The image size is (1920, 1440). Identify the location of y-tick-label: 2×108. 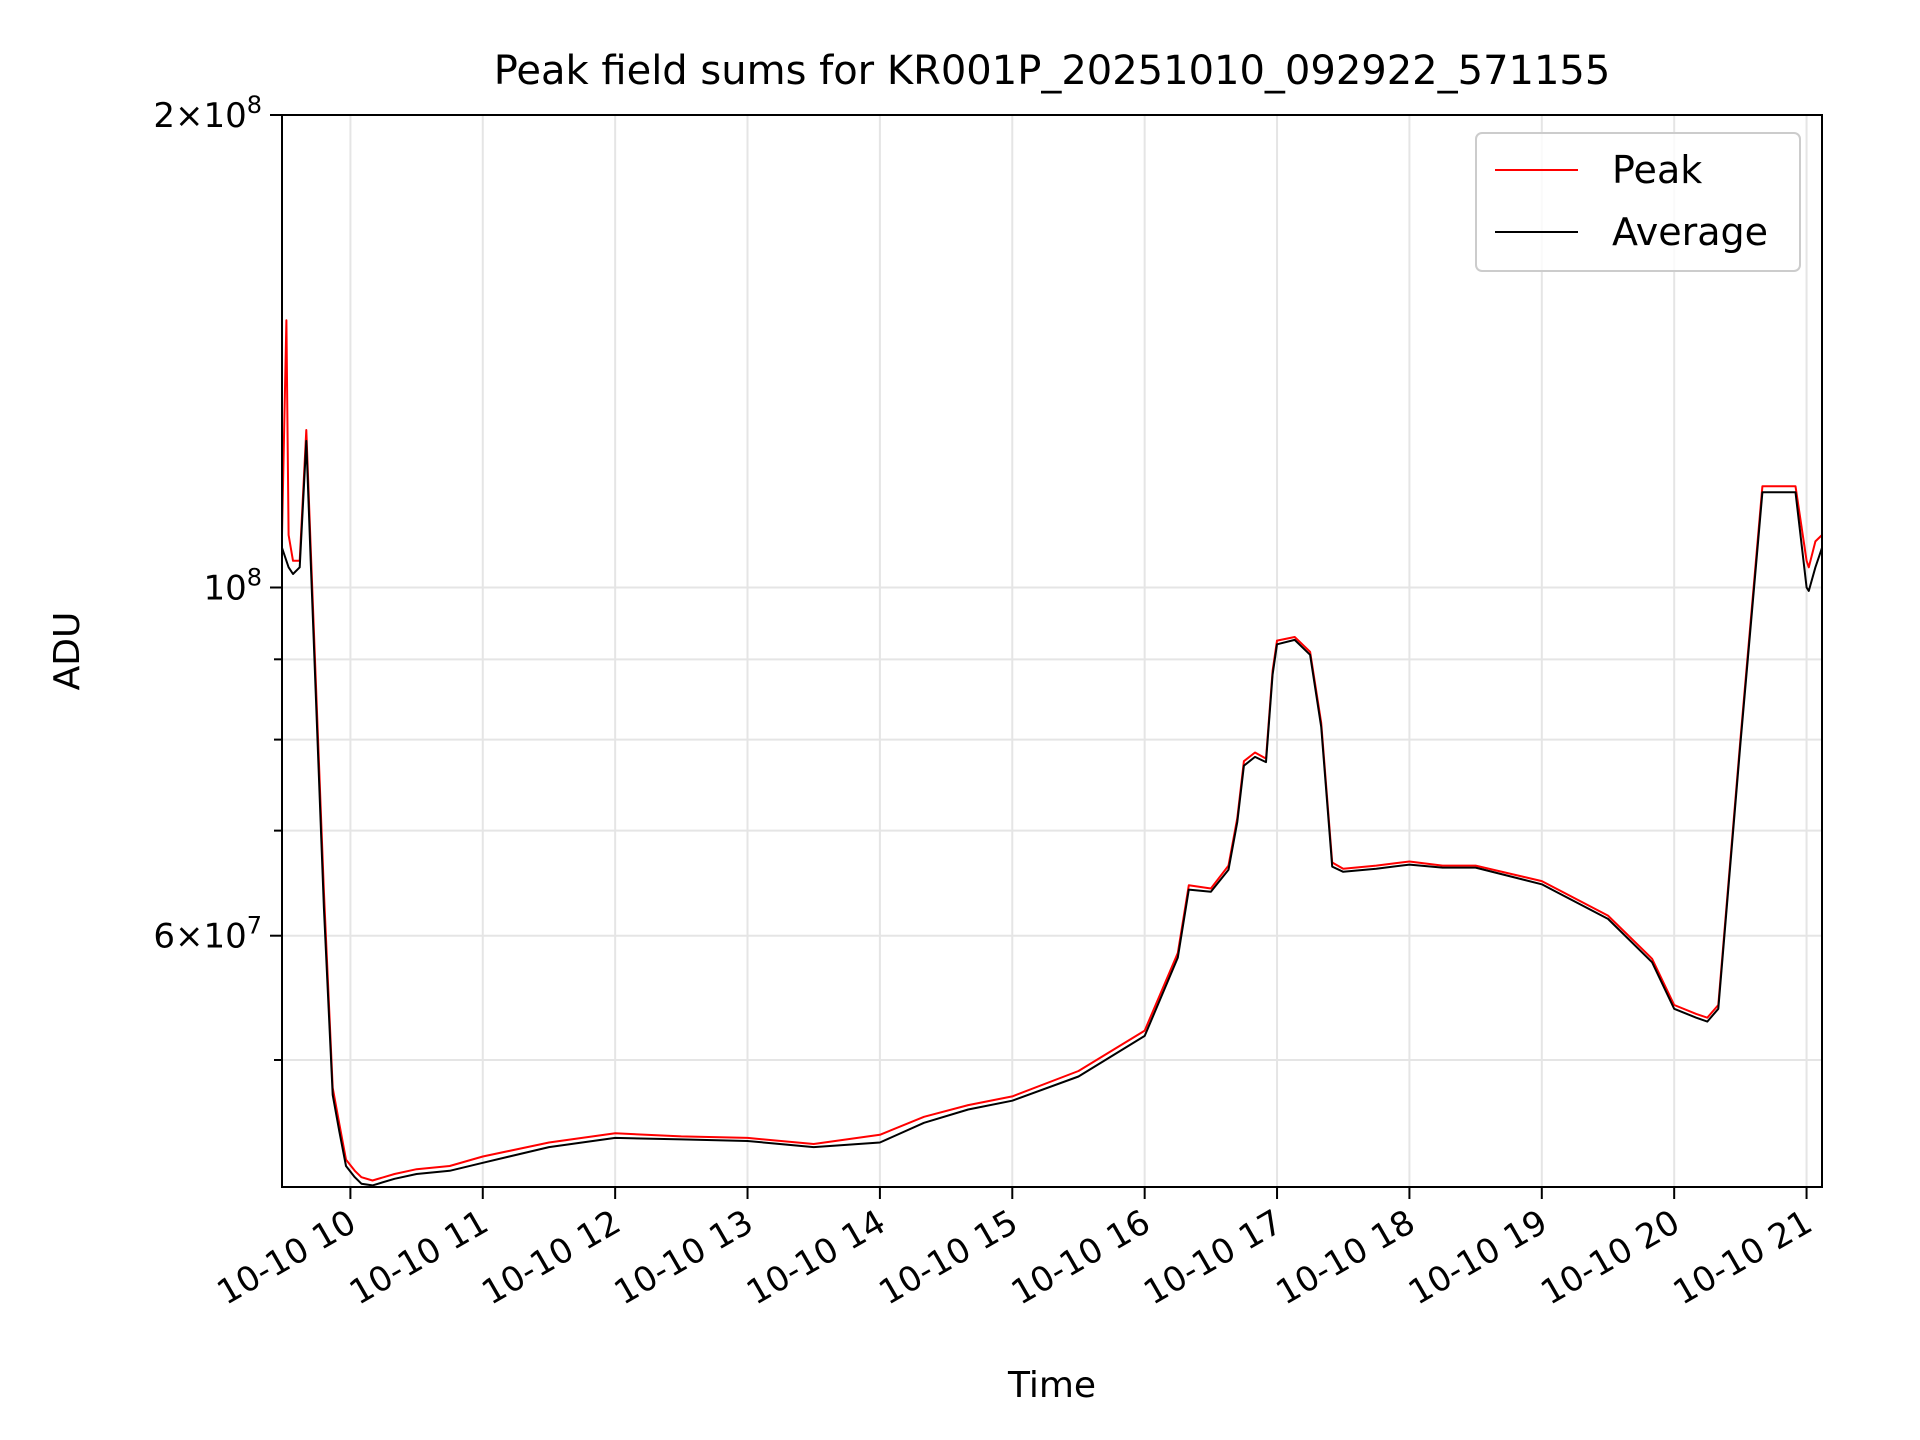
(207, 113).